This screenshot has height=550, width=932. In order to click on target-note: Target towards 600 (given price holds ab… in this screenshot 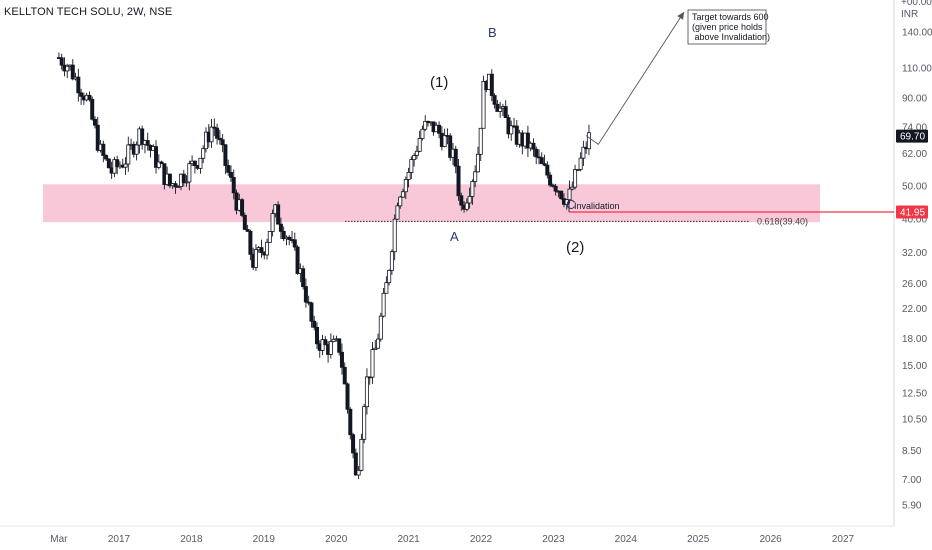, I will do `click(728, 27)`.